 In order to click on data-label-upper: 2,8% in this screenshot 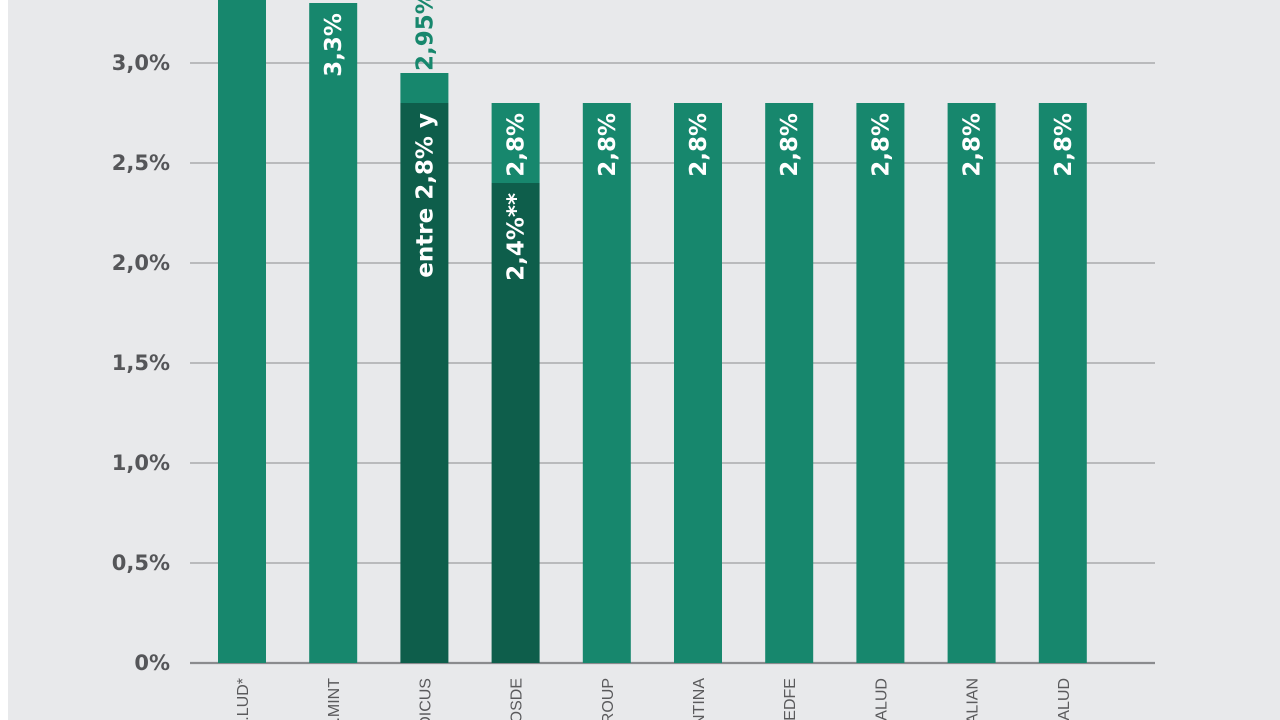, I will do `click(517, 145)`.